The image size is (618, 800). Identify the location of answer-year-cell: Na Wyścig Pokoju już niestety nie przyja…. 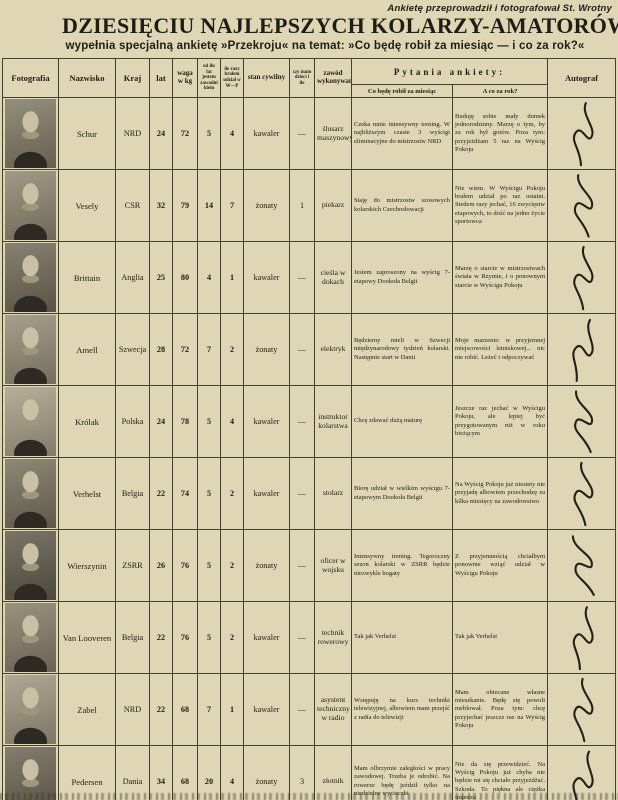
(500, 493).